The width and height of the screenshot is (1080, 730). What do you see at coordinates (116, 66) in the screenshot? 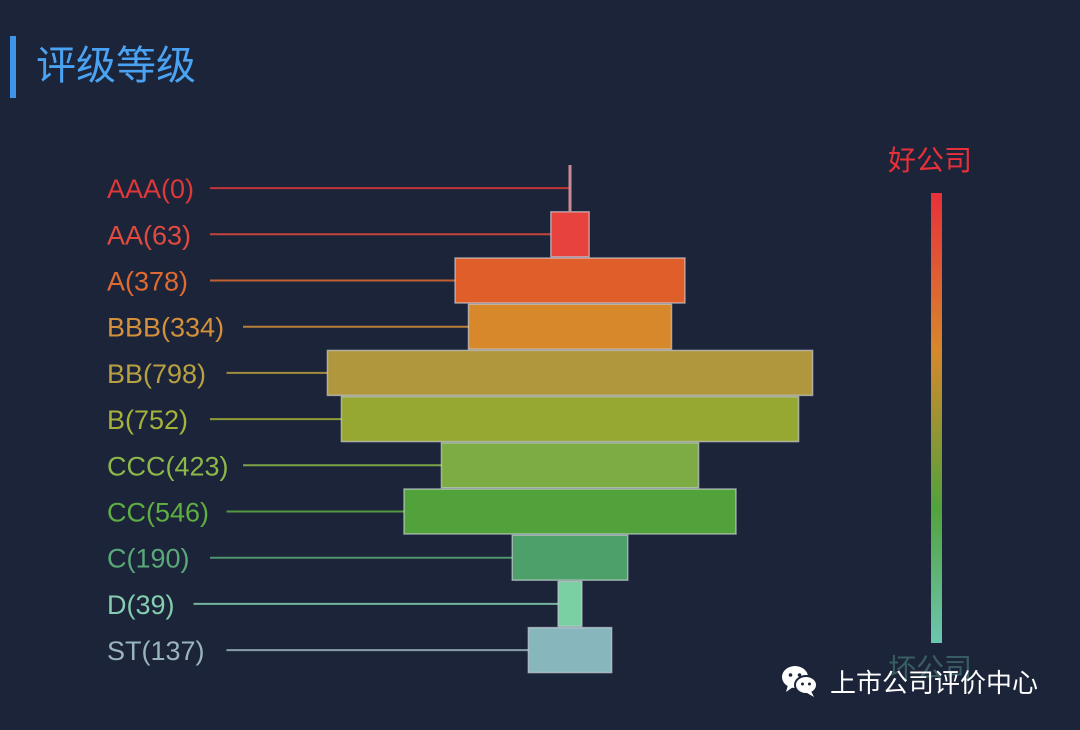
I see `page-title: 评级等级` at bounding box center [116, 66].